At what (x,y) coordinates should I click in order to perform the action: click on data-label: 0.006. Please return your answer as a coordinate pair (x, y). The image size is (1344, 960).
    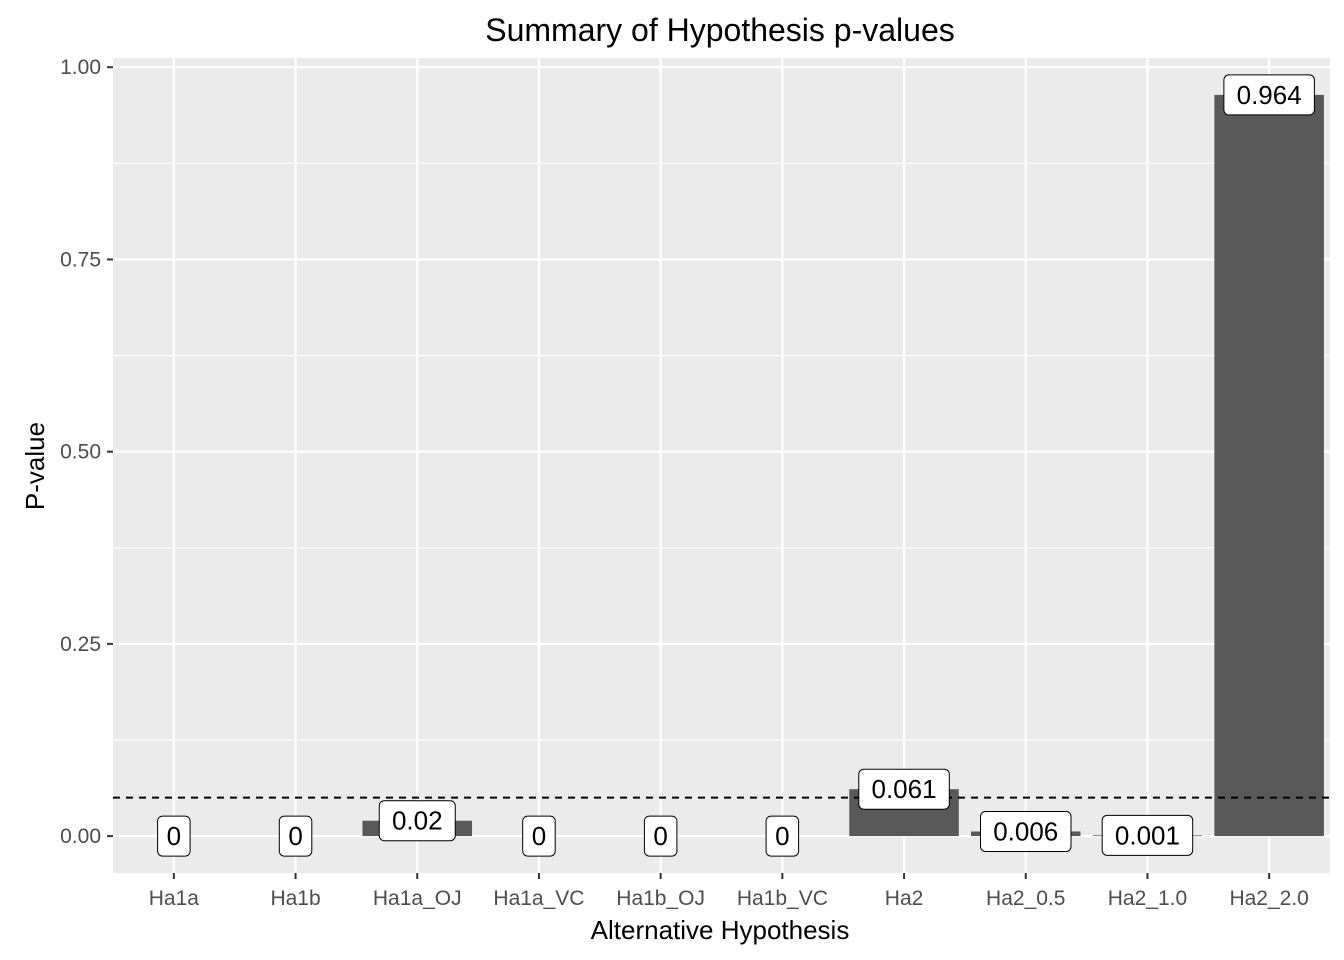
    Looking at the image, I should click on (1026, 831).